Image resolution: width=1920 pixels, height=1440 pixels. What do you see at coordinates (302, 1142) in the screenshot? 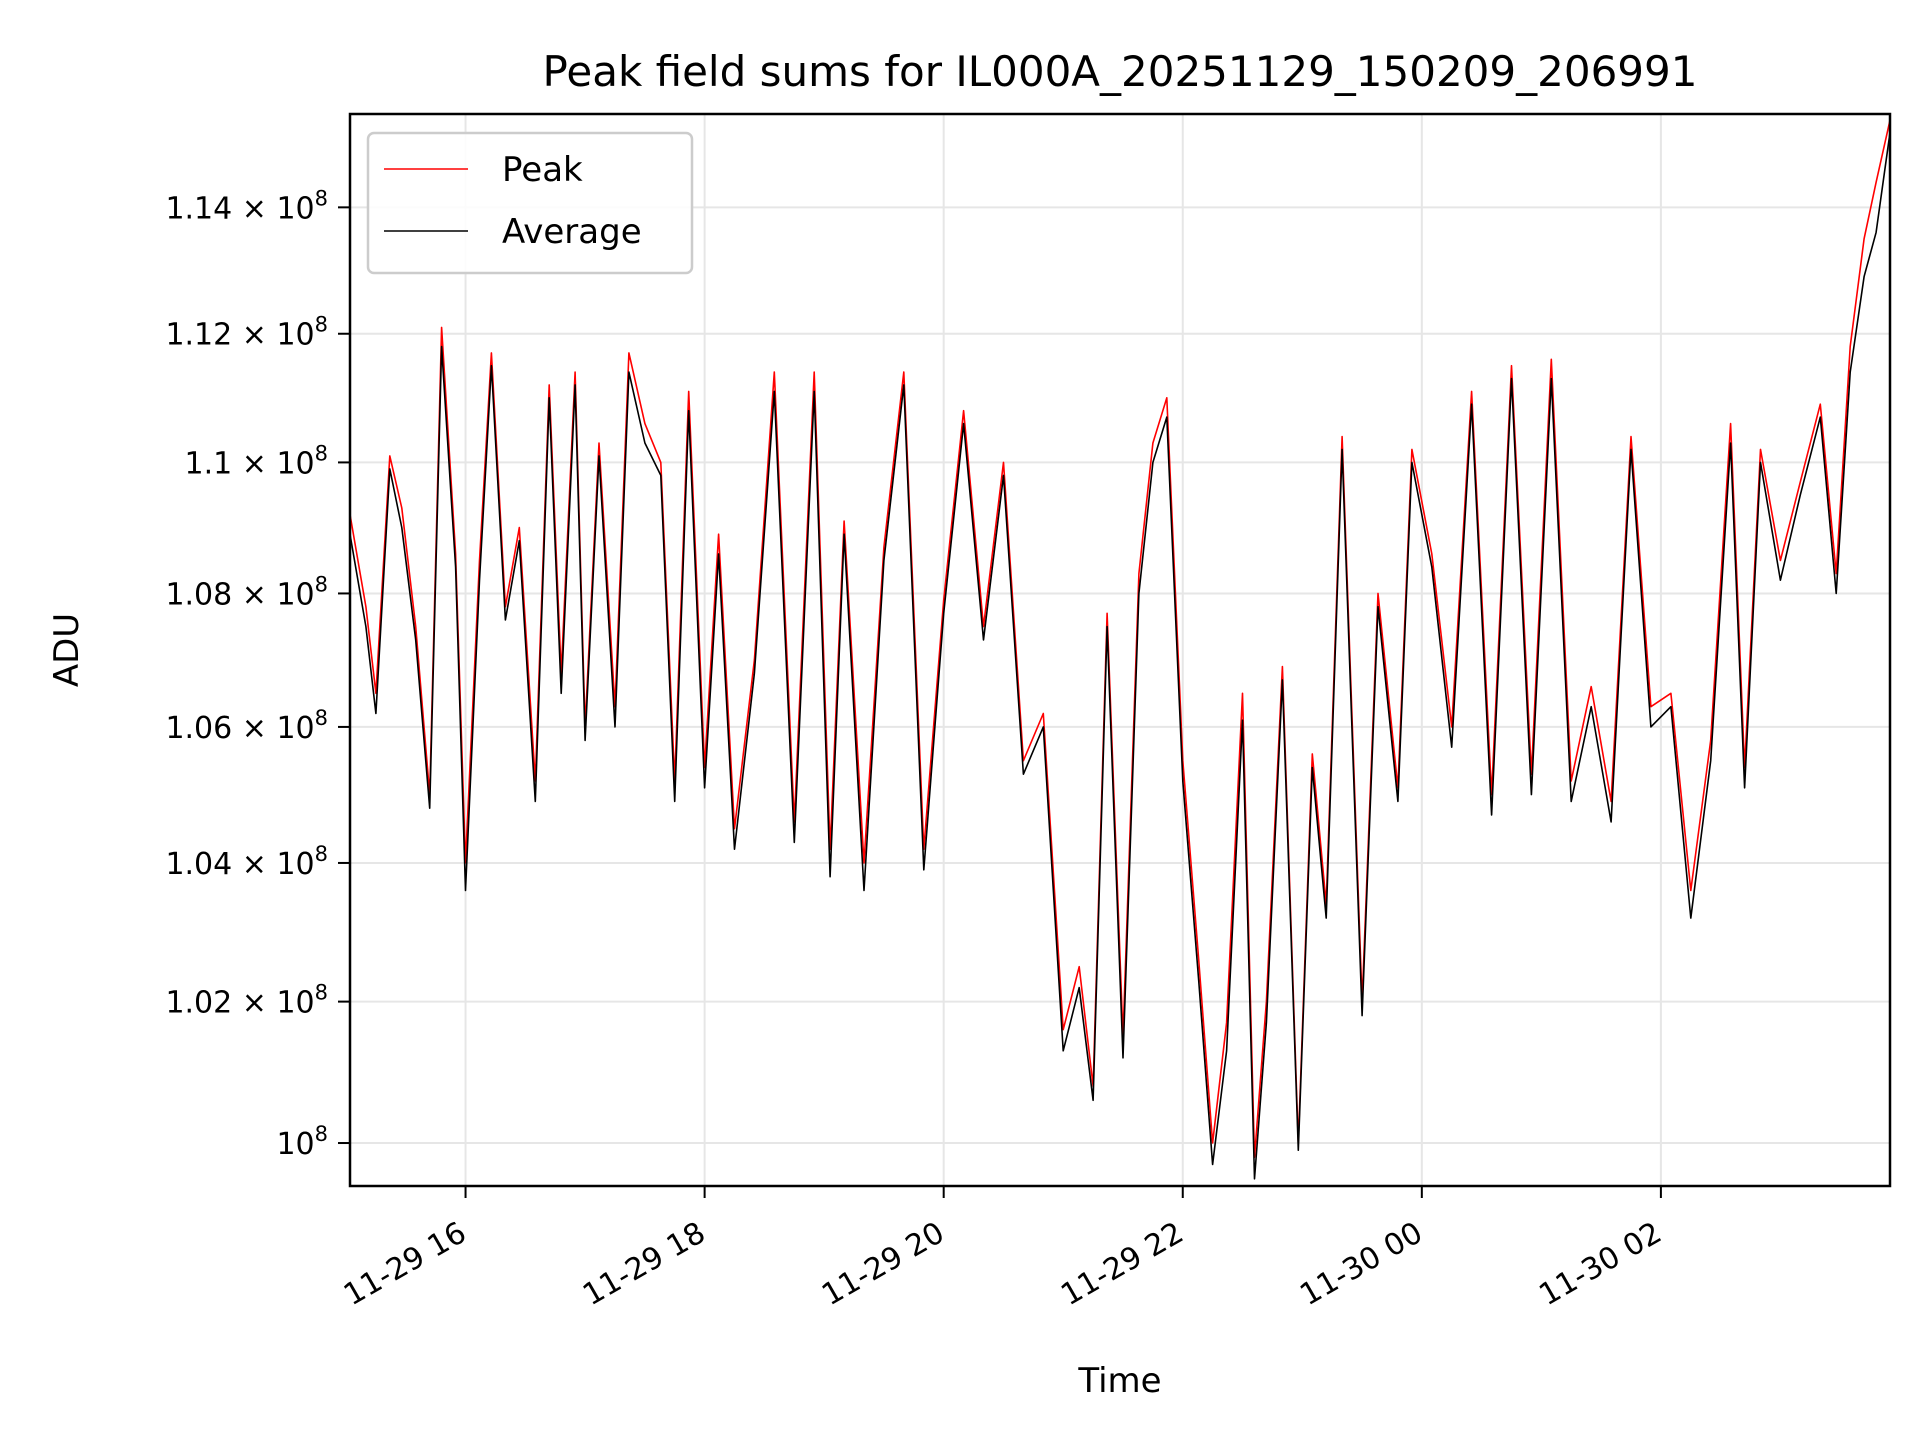
I see `y-tick-label: 108` at bounding box center [302, 1142].